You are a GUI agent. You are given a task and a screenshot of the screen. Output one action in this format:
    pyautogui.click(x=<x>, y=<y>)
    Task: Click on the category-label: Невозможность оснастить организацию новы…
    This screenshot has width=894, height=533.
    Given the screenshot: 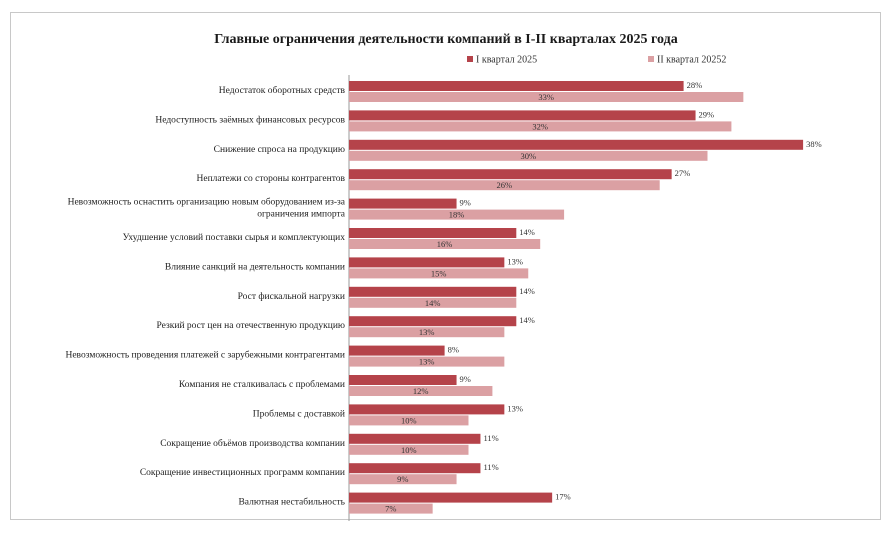 What is the action you would take?
    pyautogui.click(x=207, y=202)
    